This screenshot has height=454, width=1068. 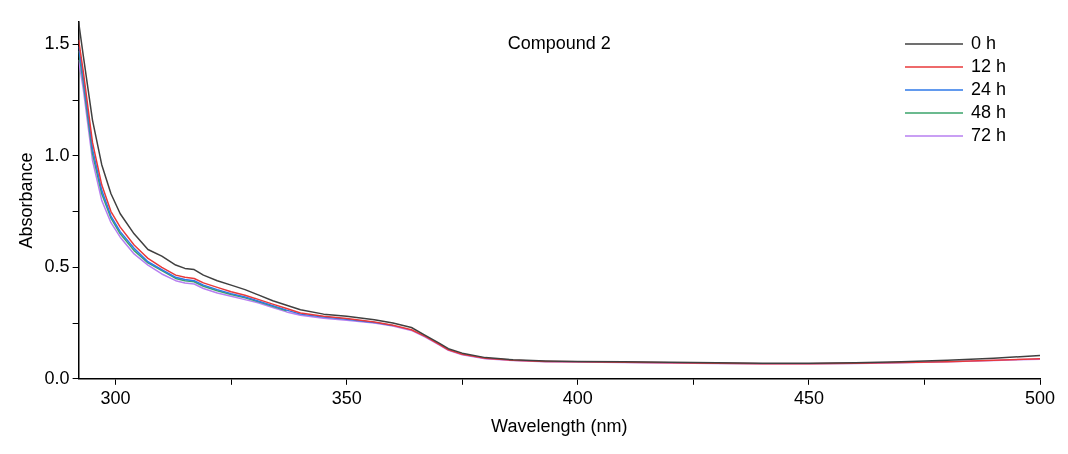 I want to click on x-tick-label: 450, so click(x=808, y=397).